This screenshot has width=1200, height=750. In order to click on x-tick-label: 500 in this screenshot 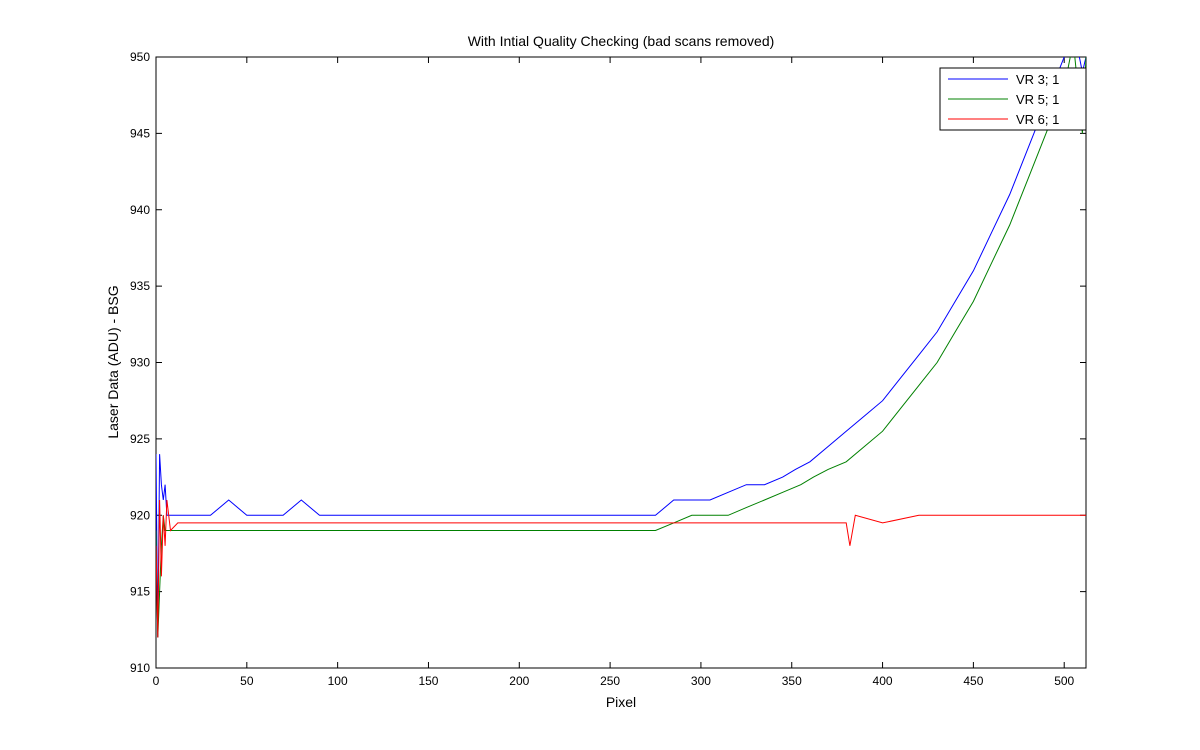, I will do `click(1064, 681)`.